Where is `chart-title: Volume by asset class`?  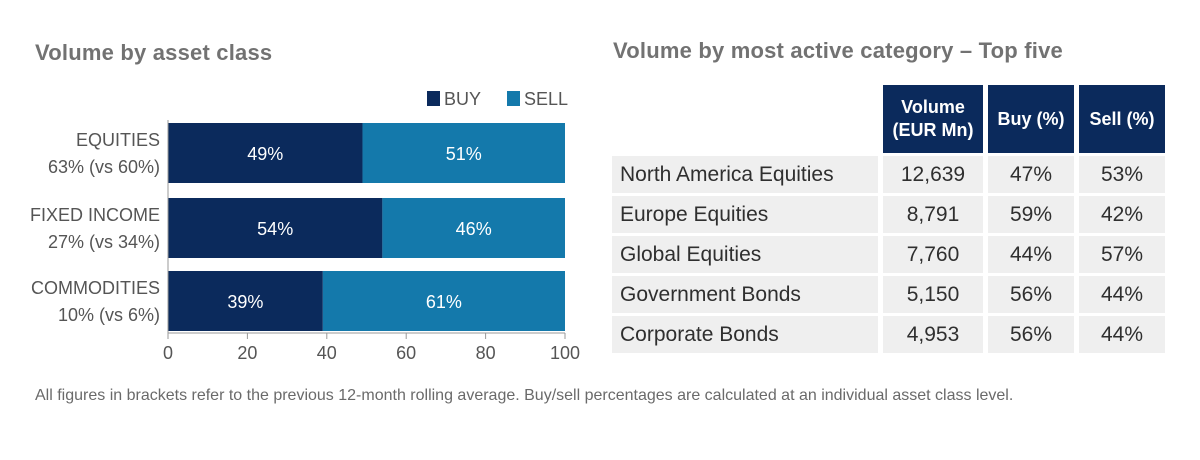 chart-title: Volume by asset class is located at coordinates (154, 52).